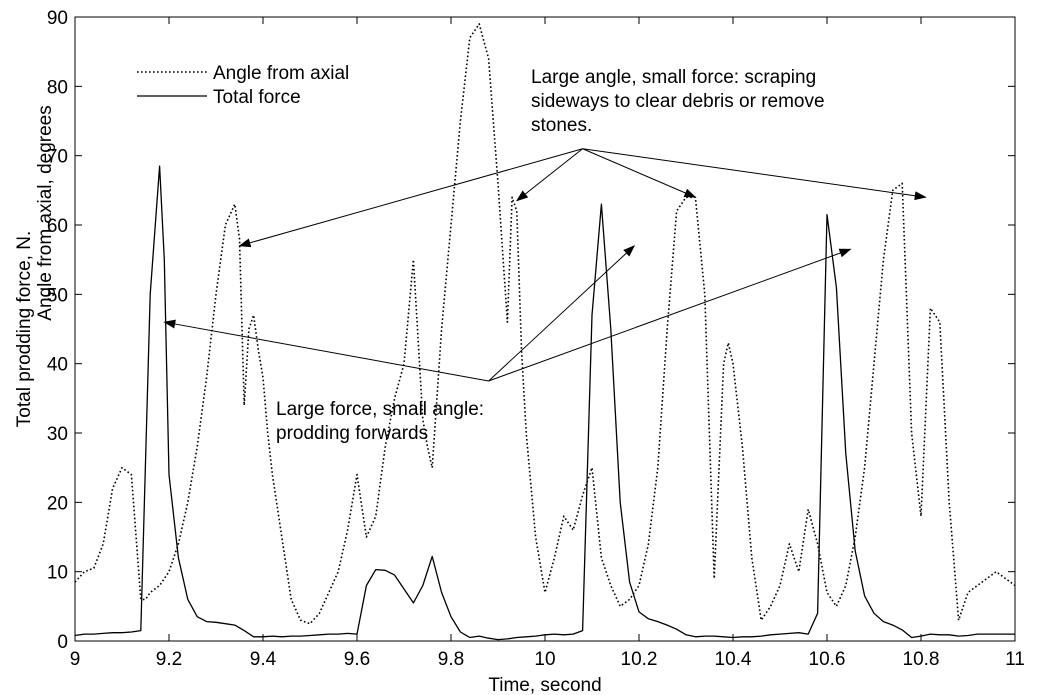 The image size is (1040, 695). What do you see at coordinates (57, 87) in the screenshot?
I see `y-tick-label: 80` at bounding box center [57, 87].